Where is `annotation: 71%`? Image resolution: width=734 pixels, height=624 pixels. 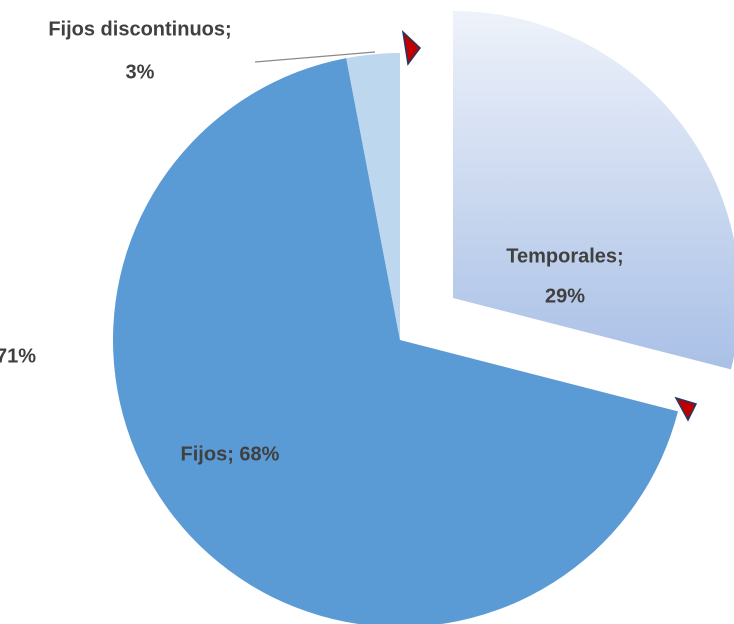 annotation: 71% is located at coordinates (18, 356).